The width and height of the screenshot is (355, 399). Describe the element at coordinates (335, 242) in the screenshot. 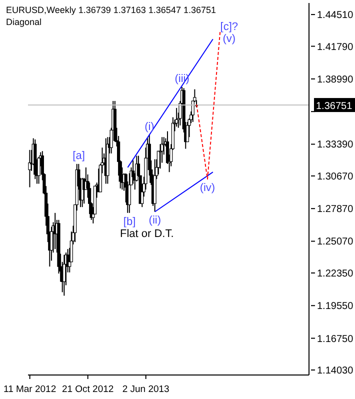

I see `y-tick-label: 1.25070` at that location.